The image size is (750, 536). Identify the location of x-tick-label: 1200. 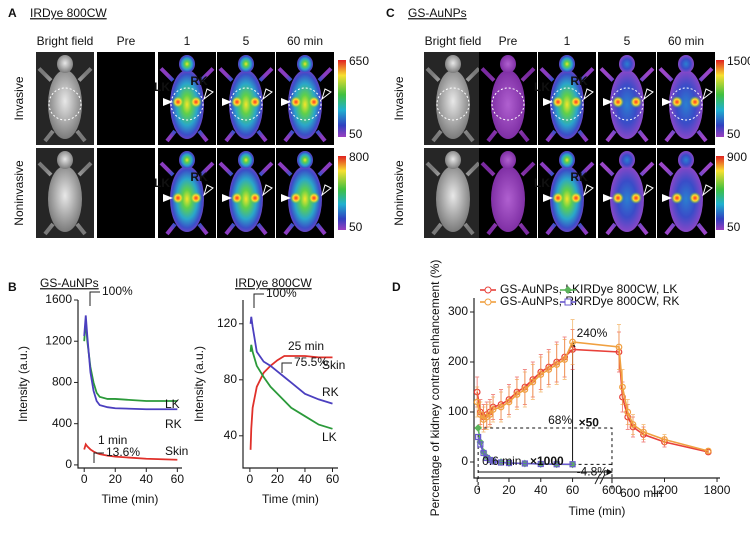
(664, 490).